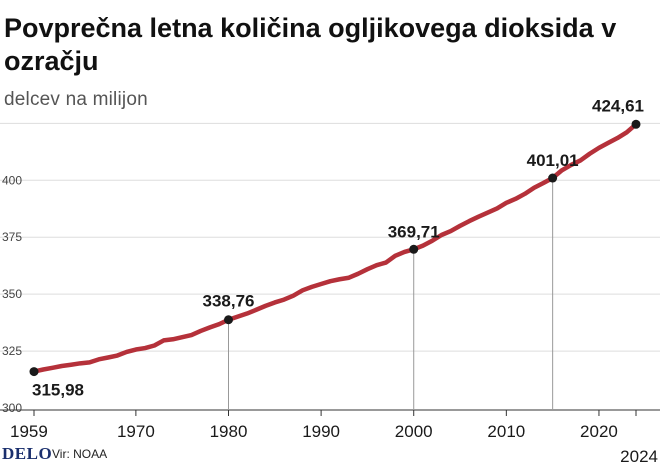 Image resolution: width=660 pixels, height=472 pixels. I want to click on brand-logo: DELO, so click(27, 453).